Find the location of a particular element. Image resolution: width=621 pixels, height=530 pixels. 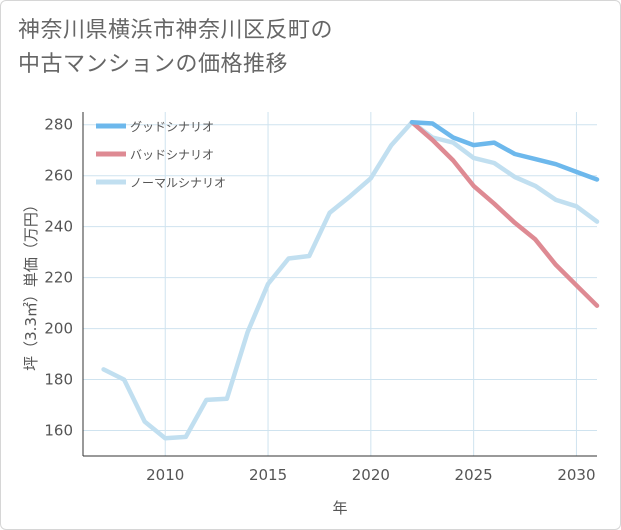

x-tick-label: 2015 is located at coordinates (268, 475).